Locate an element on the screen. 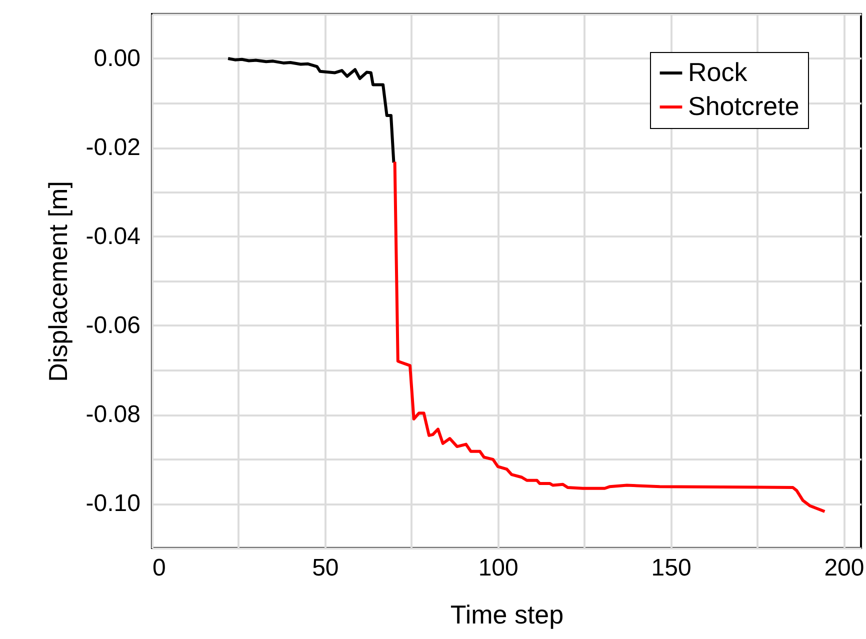  y-tick-label: -0.04 is located at coordinates (113, 236).